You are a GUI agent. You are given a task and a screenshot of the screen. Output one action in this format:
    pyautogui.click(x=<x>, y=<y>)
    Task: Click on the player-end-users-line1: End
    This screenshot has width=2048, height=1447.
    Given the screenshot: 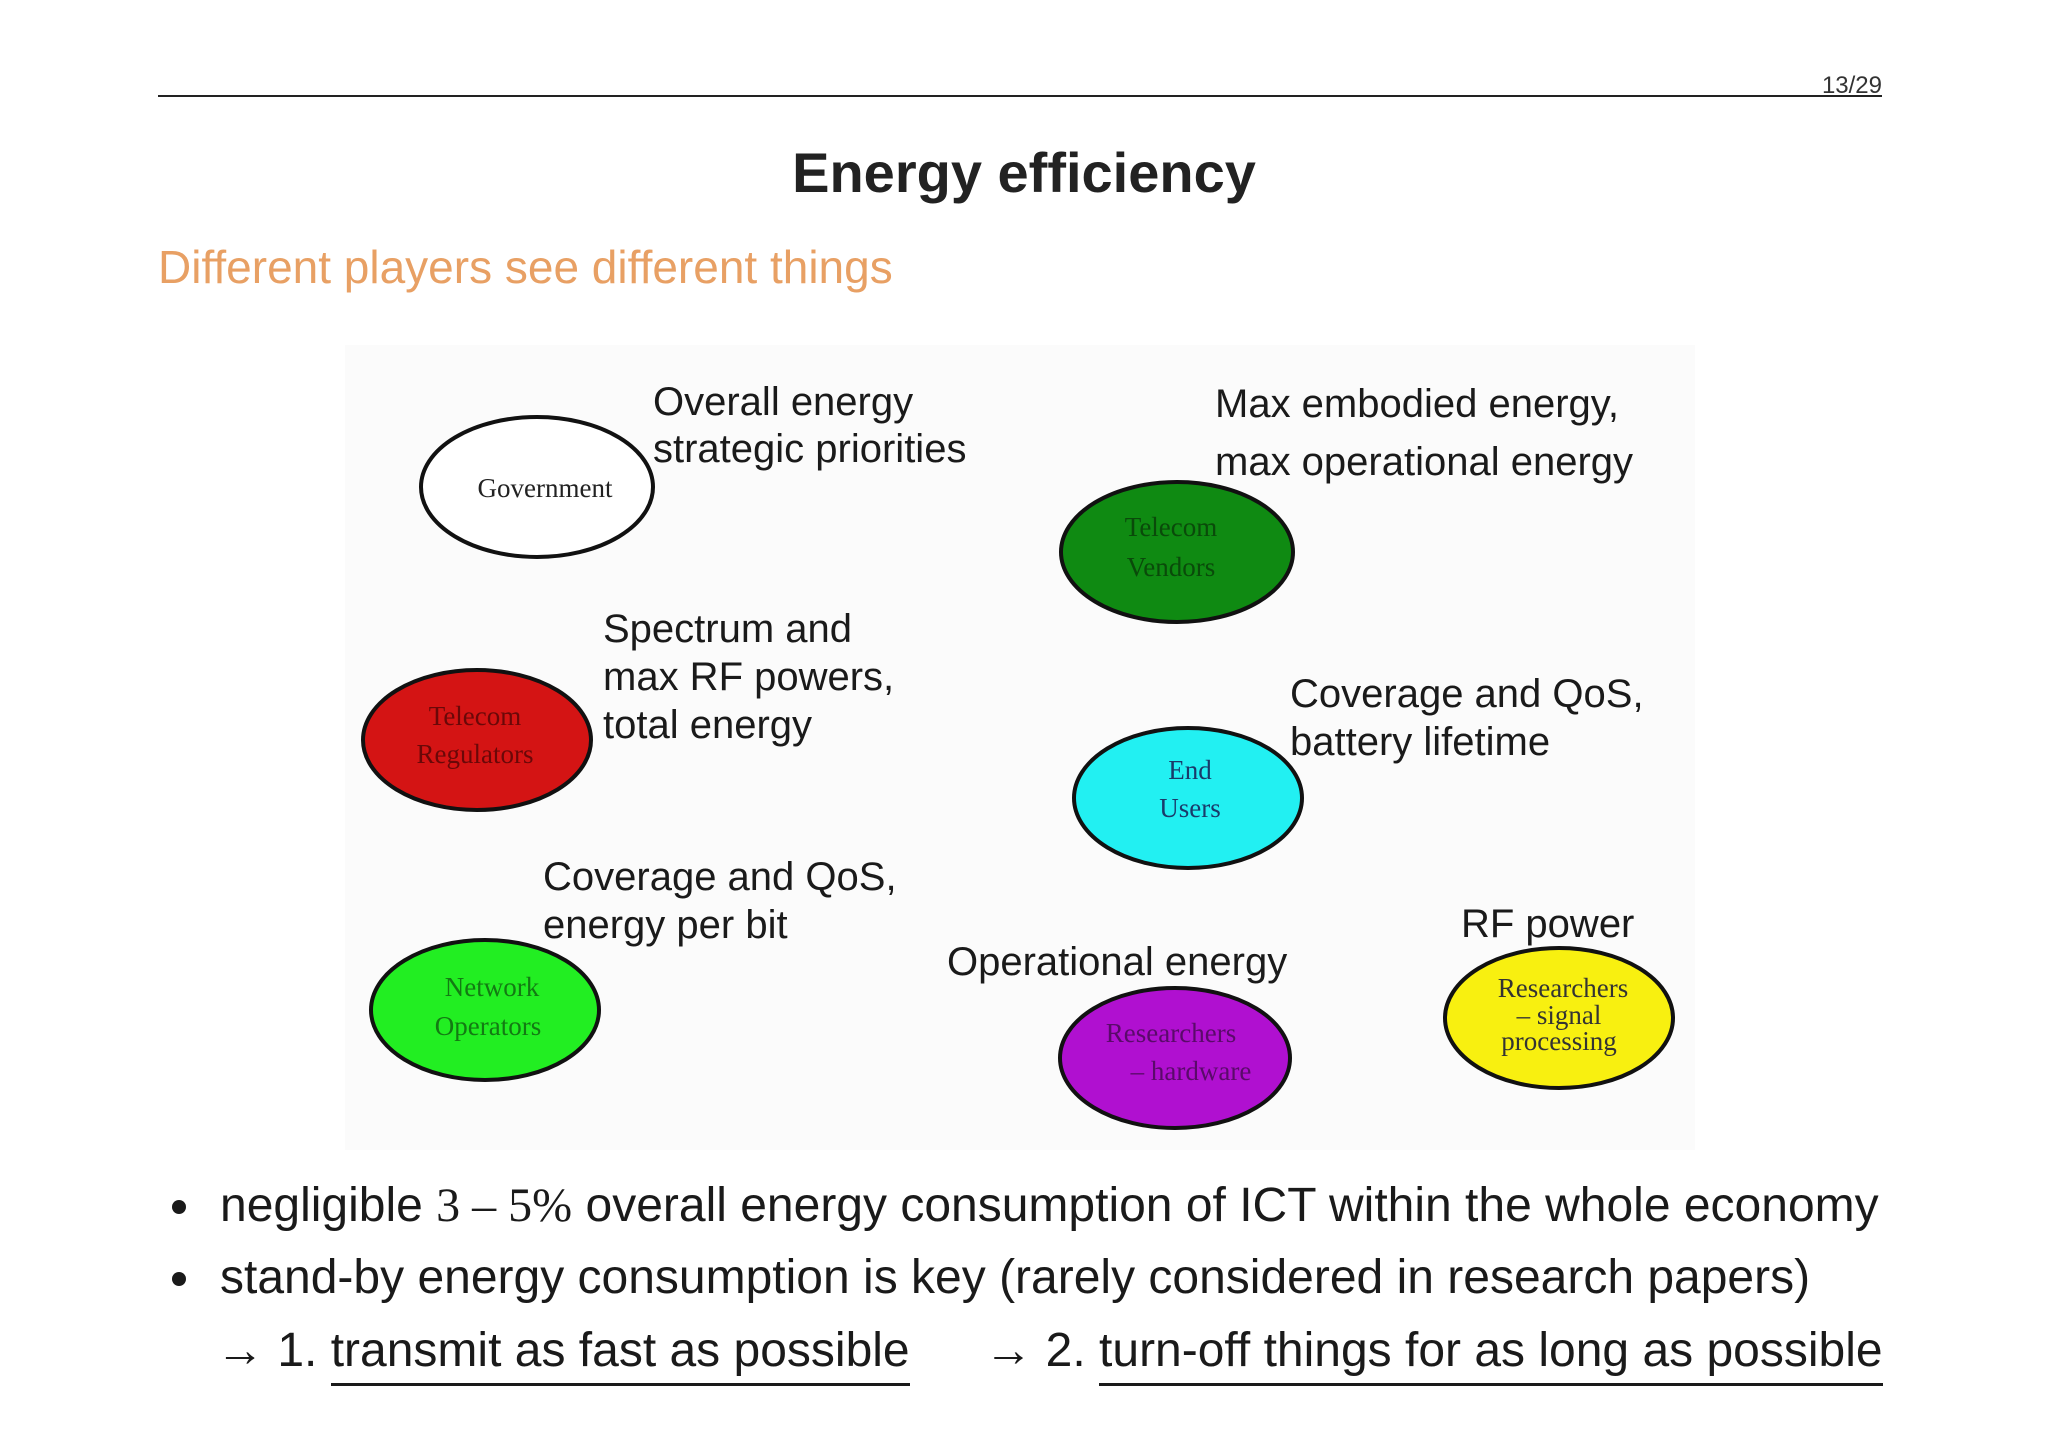 What is the action you would take?
    pyautogui.click(x=1190, y=770)
    